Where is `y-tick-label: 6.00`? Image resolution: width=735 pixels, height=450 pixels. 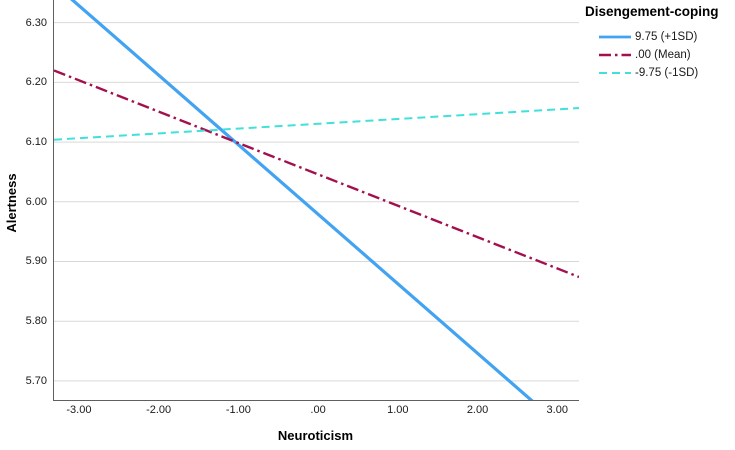 y-tick-label: 6.00 is located at coordinates (36, 201).